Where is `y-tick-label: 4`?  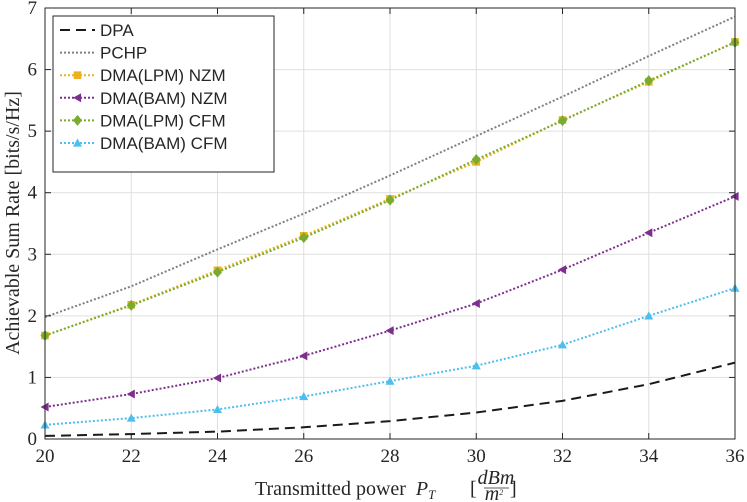 y-tick-label: 4 is located at coordinates (33, 193).